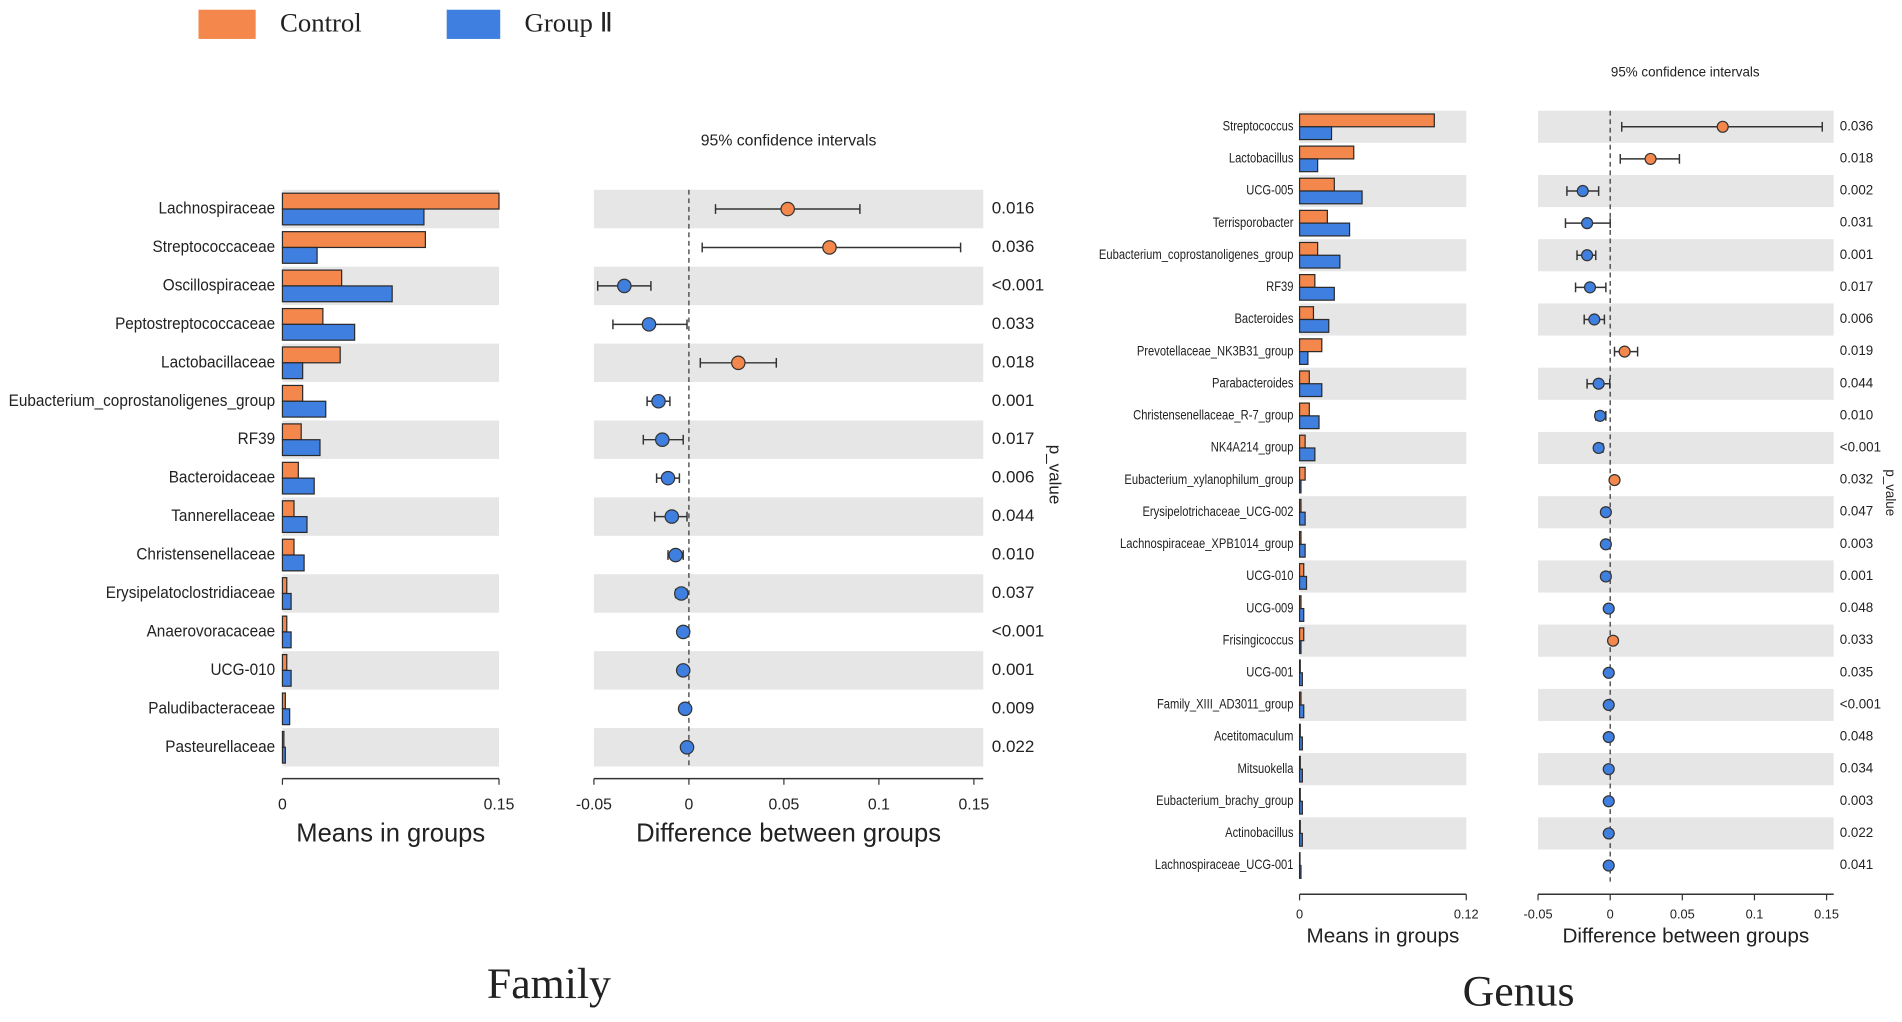 This screenshot has height=1022, width=1902. I want to click on p-value: 0.001, so click(1013, 400).